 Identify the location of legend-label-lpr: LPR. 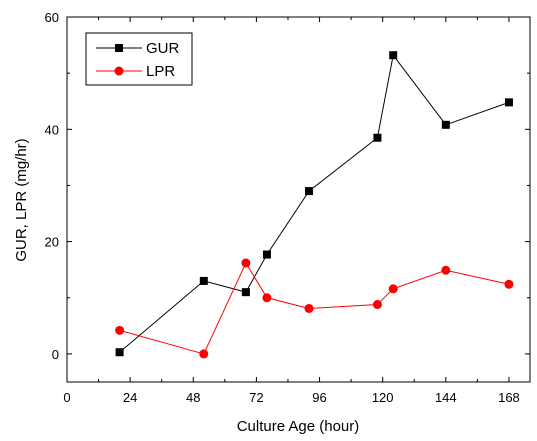
(160, 71).